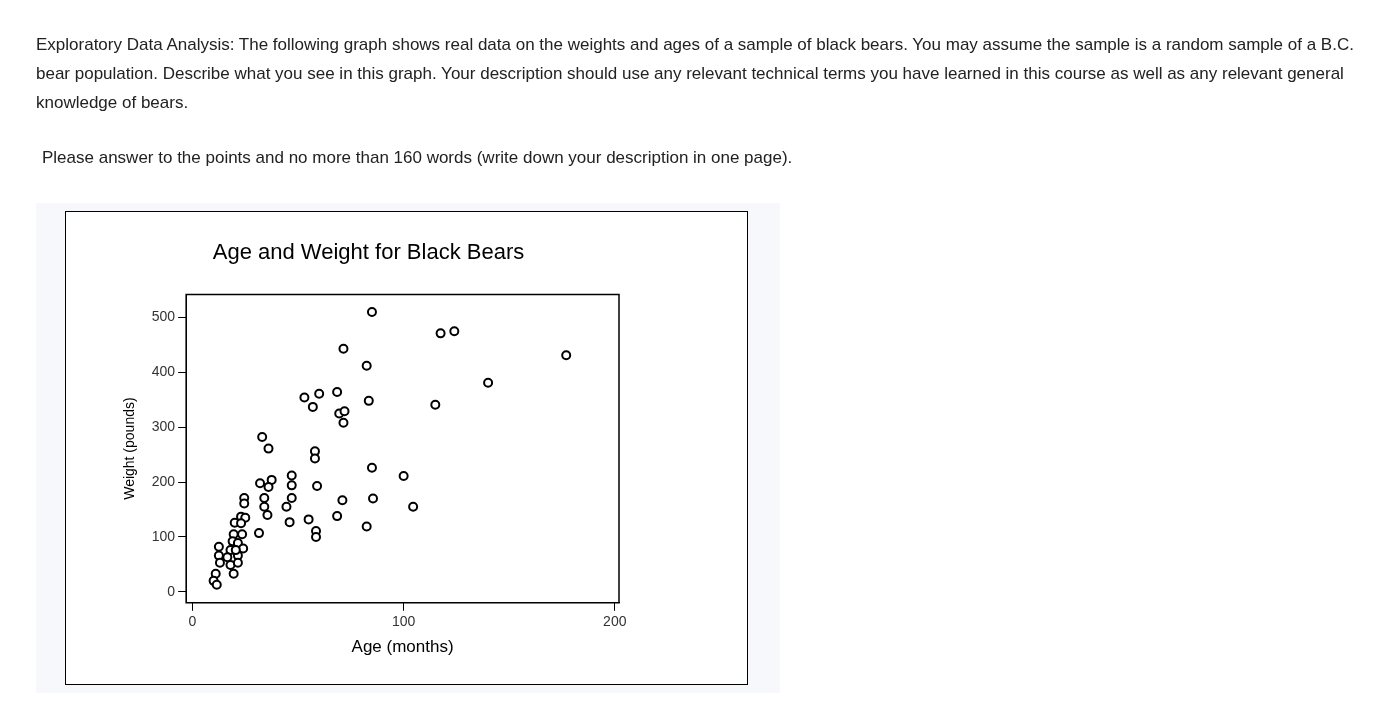 The height and width of the screenshot is (720, 1383). Describe the element at coordinates (368, 252) in the screenshot. I see `chart-title: Age and Weight for Black Bears` at that location.